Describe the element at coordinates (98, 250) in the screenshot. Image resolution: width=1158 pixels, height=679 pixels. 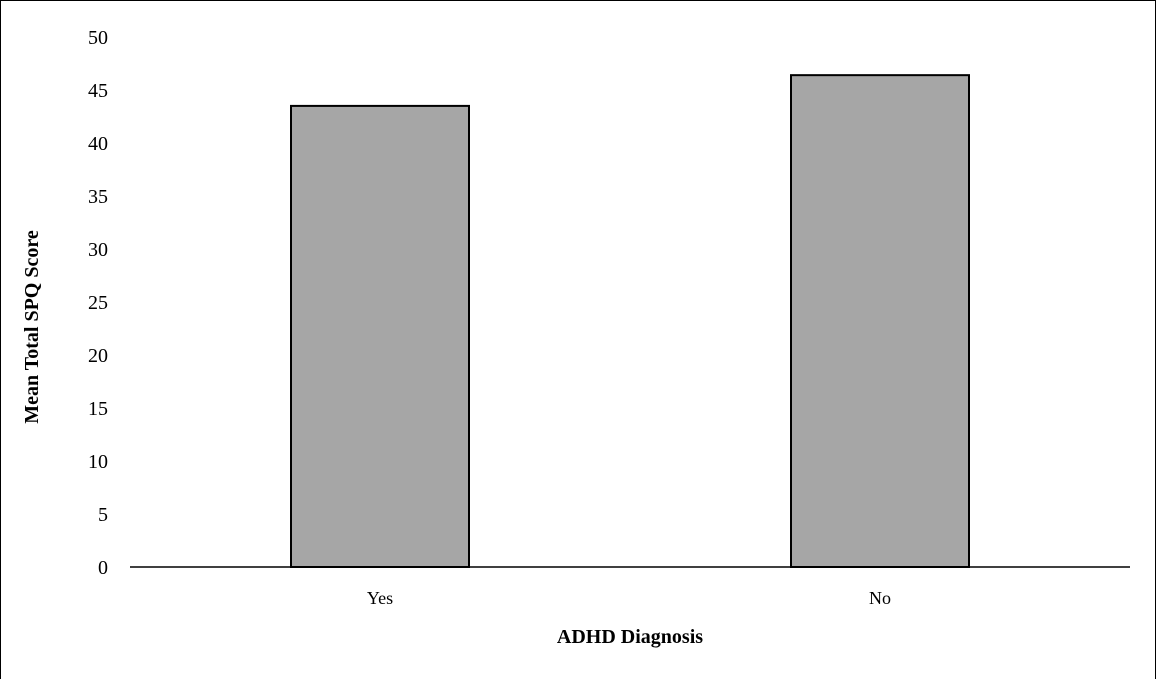
I see `y-tick-label: 30` at that location.